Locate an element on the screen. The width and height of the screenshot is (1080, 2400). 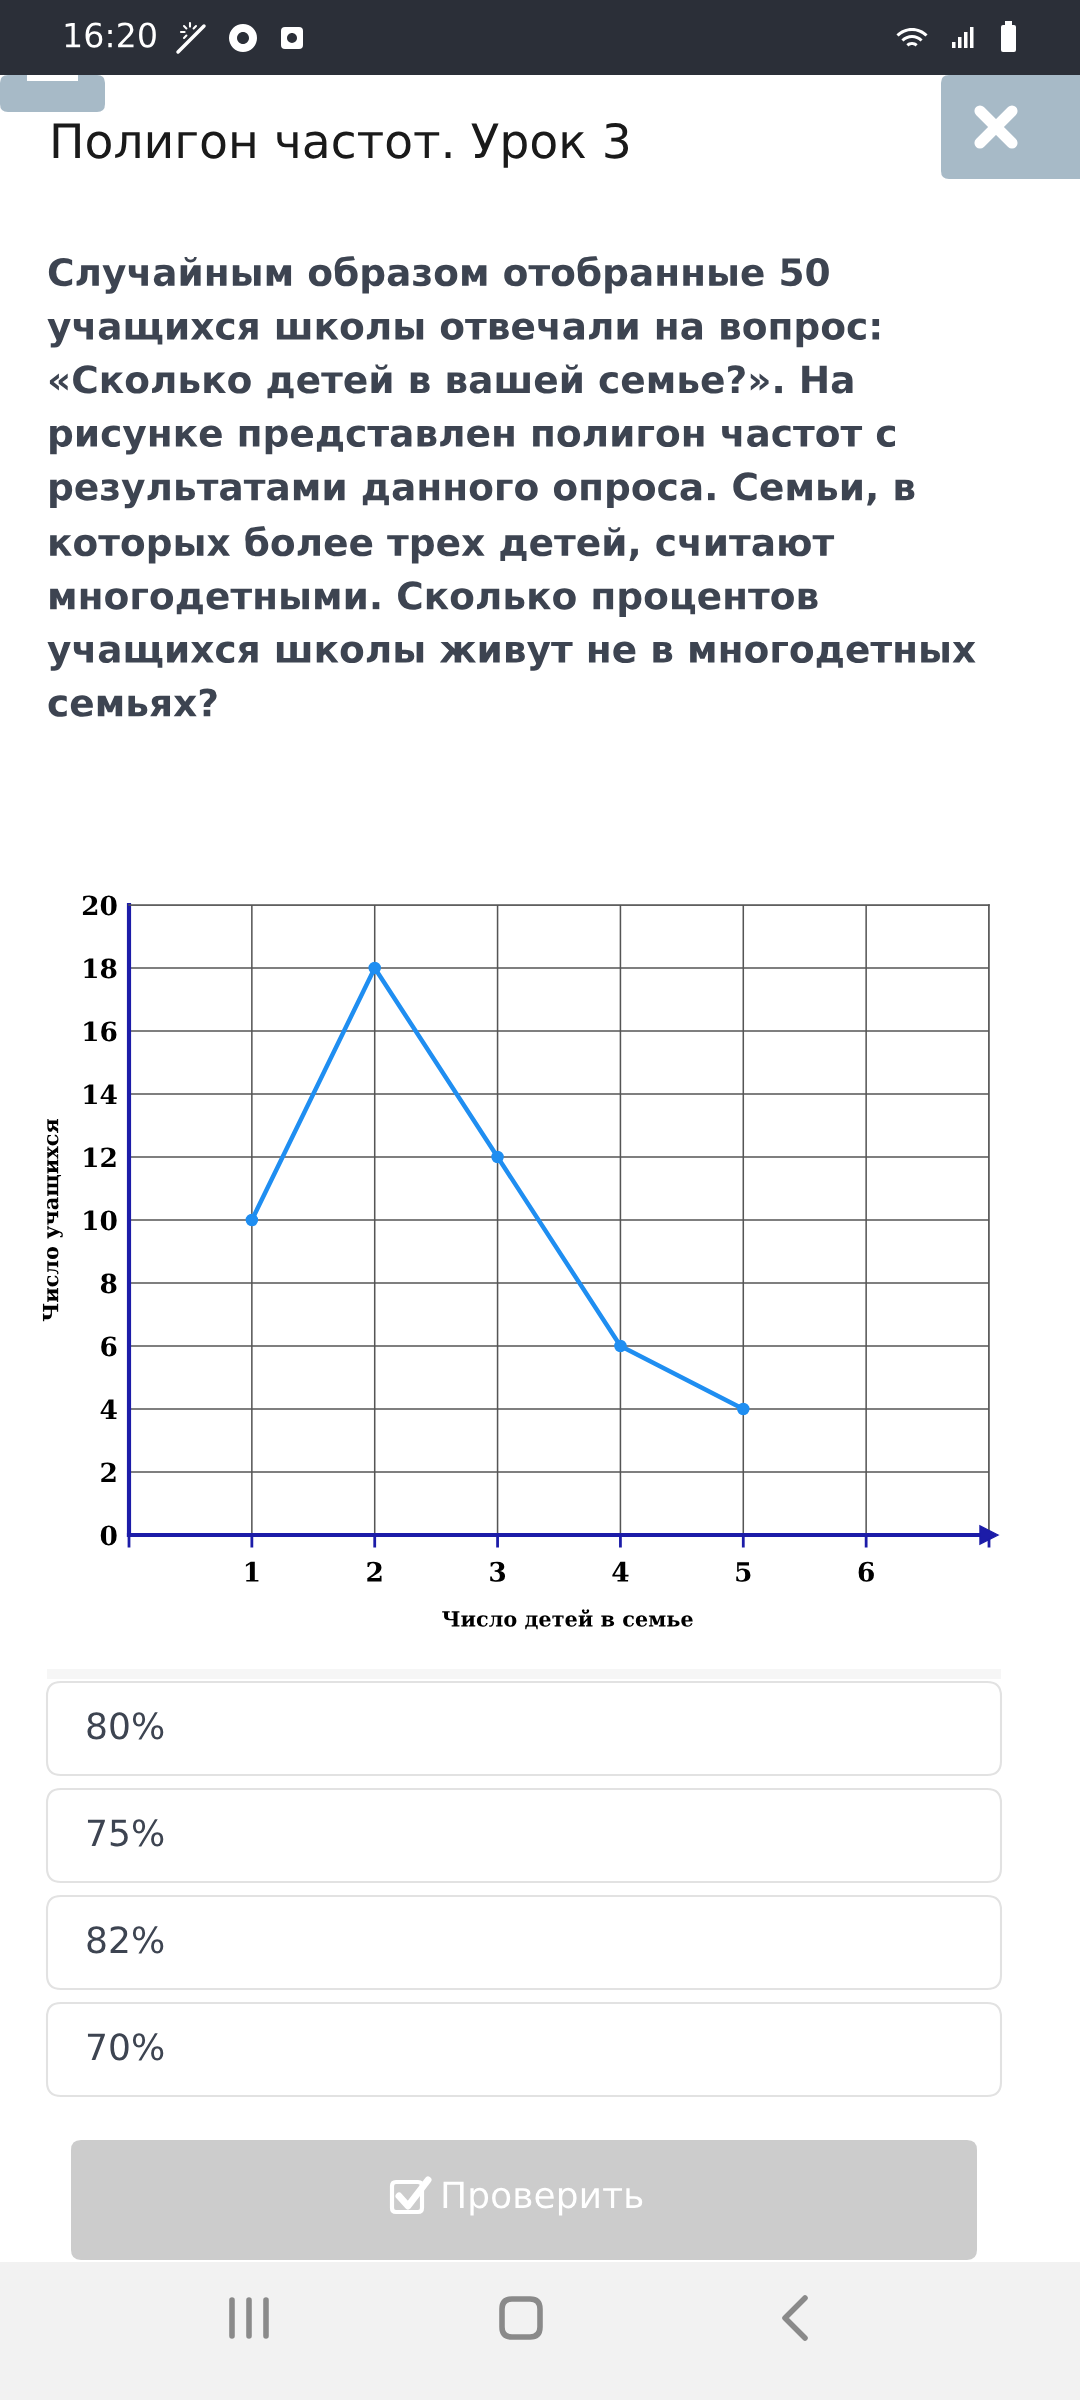
y-tick-label: 10 is located at coordinates (100, 1220).